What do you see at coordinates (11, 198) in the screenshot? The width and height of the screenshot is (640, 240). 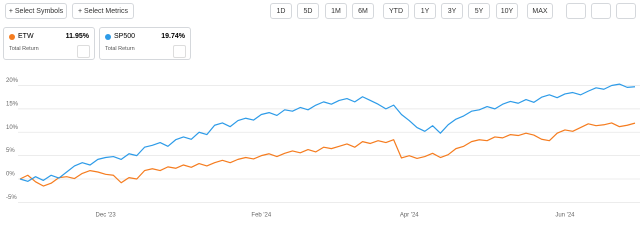 I see `y-tick-label: -5%` at bounding box center [11, 198].